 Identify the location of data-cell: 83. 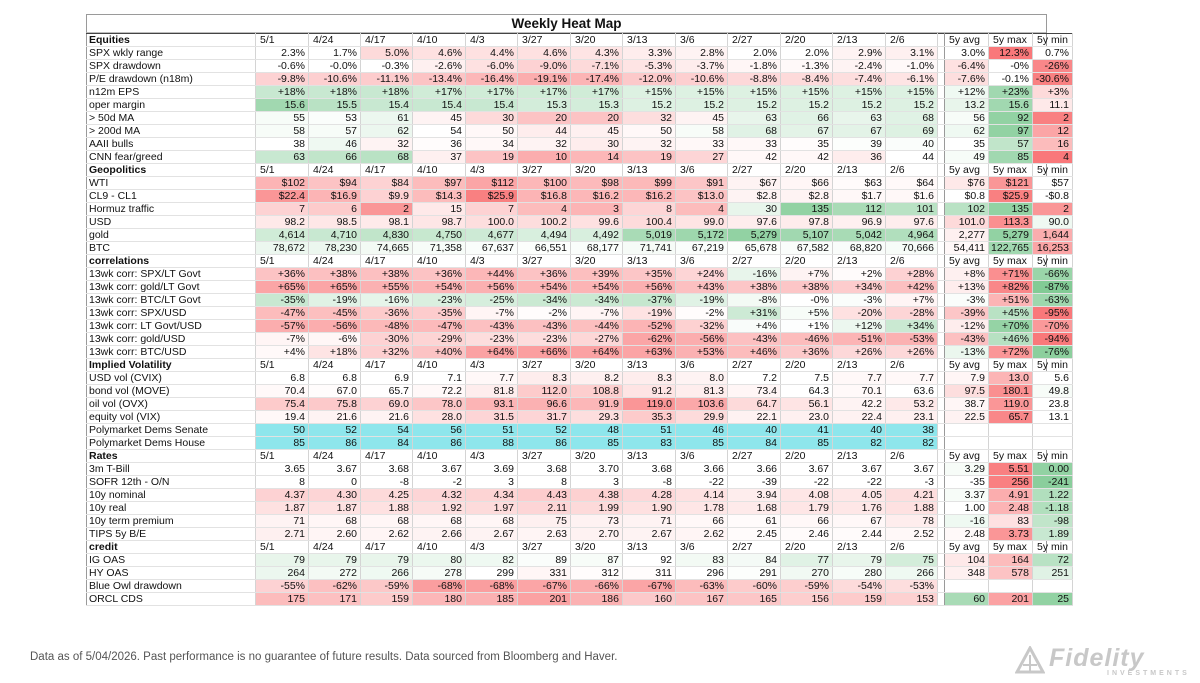
(1010, 521).